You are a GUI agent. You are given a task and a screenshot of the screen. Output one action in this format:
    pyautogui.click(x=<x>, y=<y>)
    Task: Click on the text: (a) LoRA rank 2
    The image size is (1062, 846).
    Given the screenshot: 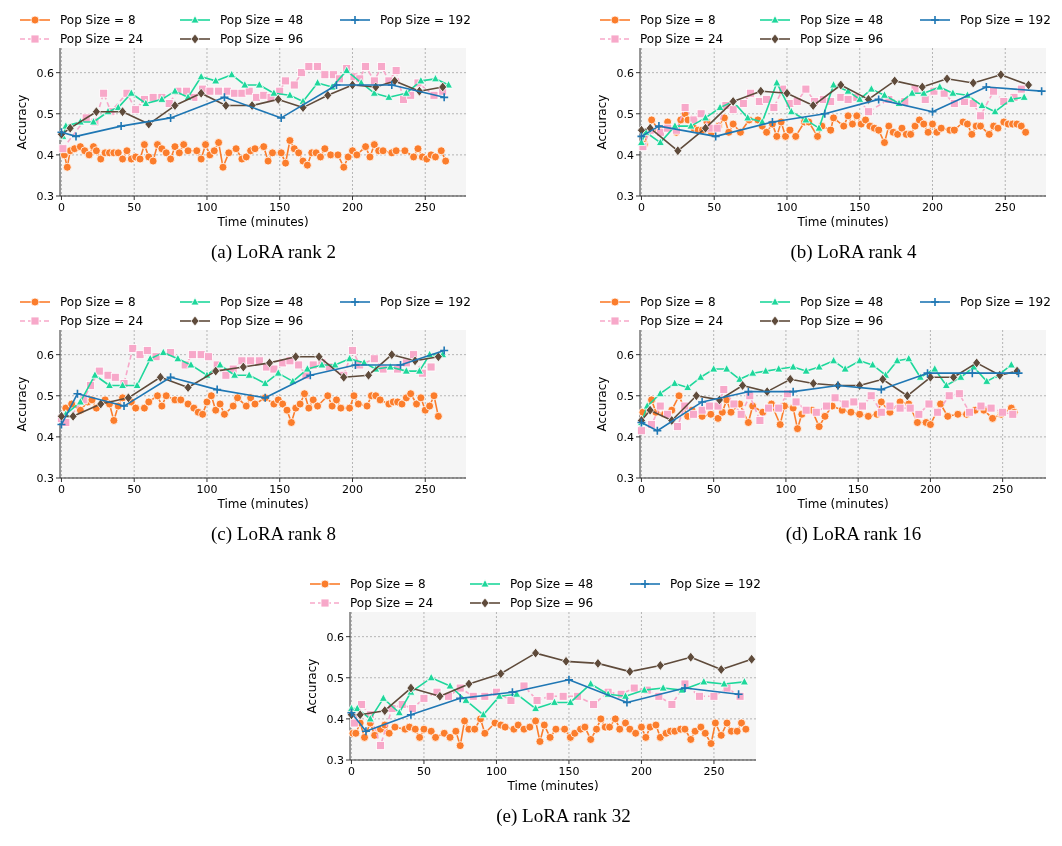 What is the action you would take?
    pyautogui.click(x=273, y=252)
    